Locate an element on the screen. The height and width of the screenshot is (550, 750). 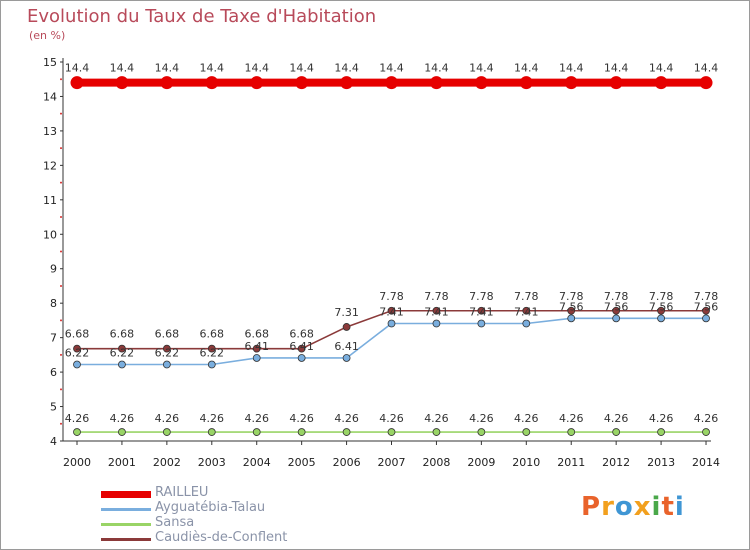
logo-letter: o is located at coordinates (624, 507).